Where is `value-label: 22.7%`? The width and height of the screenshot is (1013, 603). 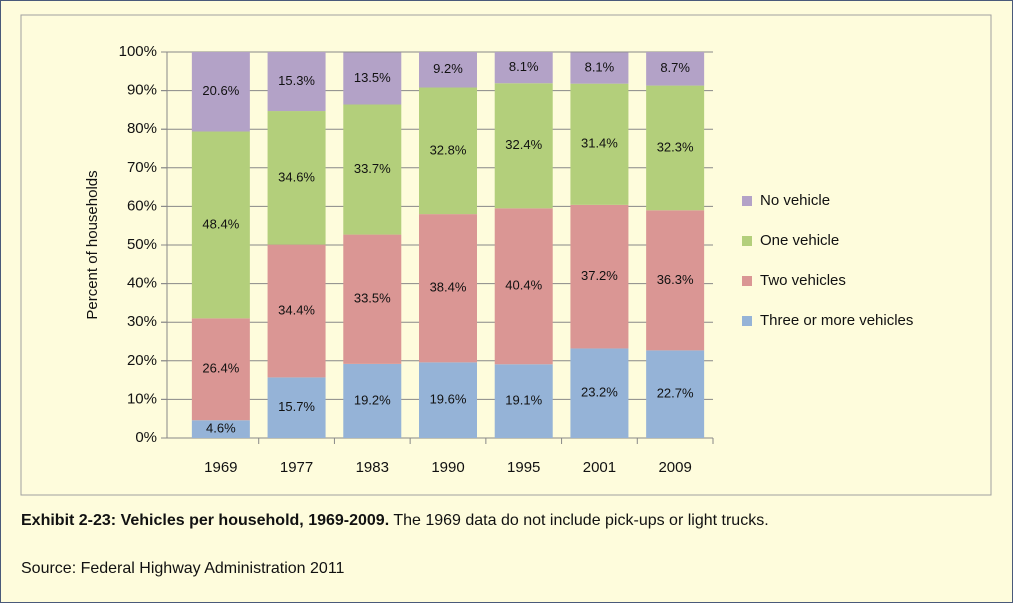
value-label: 22.7% is located at coordinates (675, 393).